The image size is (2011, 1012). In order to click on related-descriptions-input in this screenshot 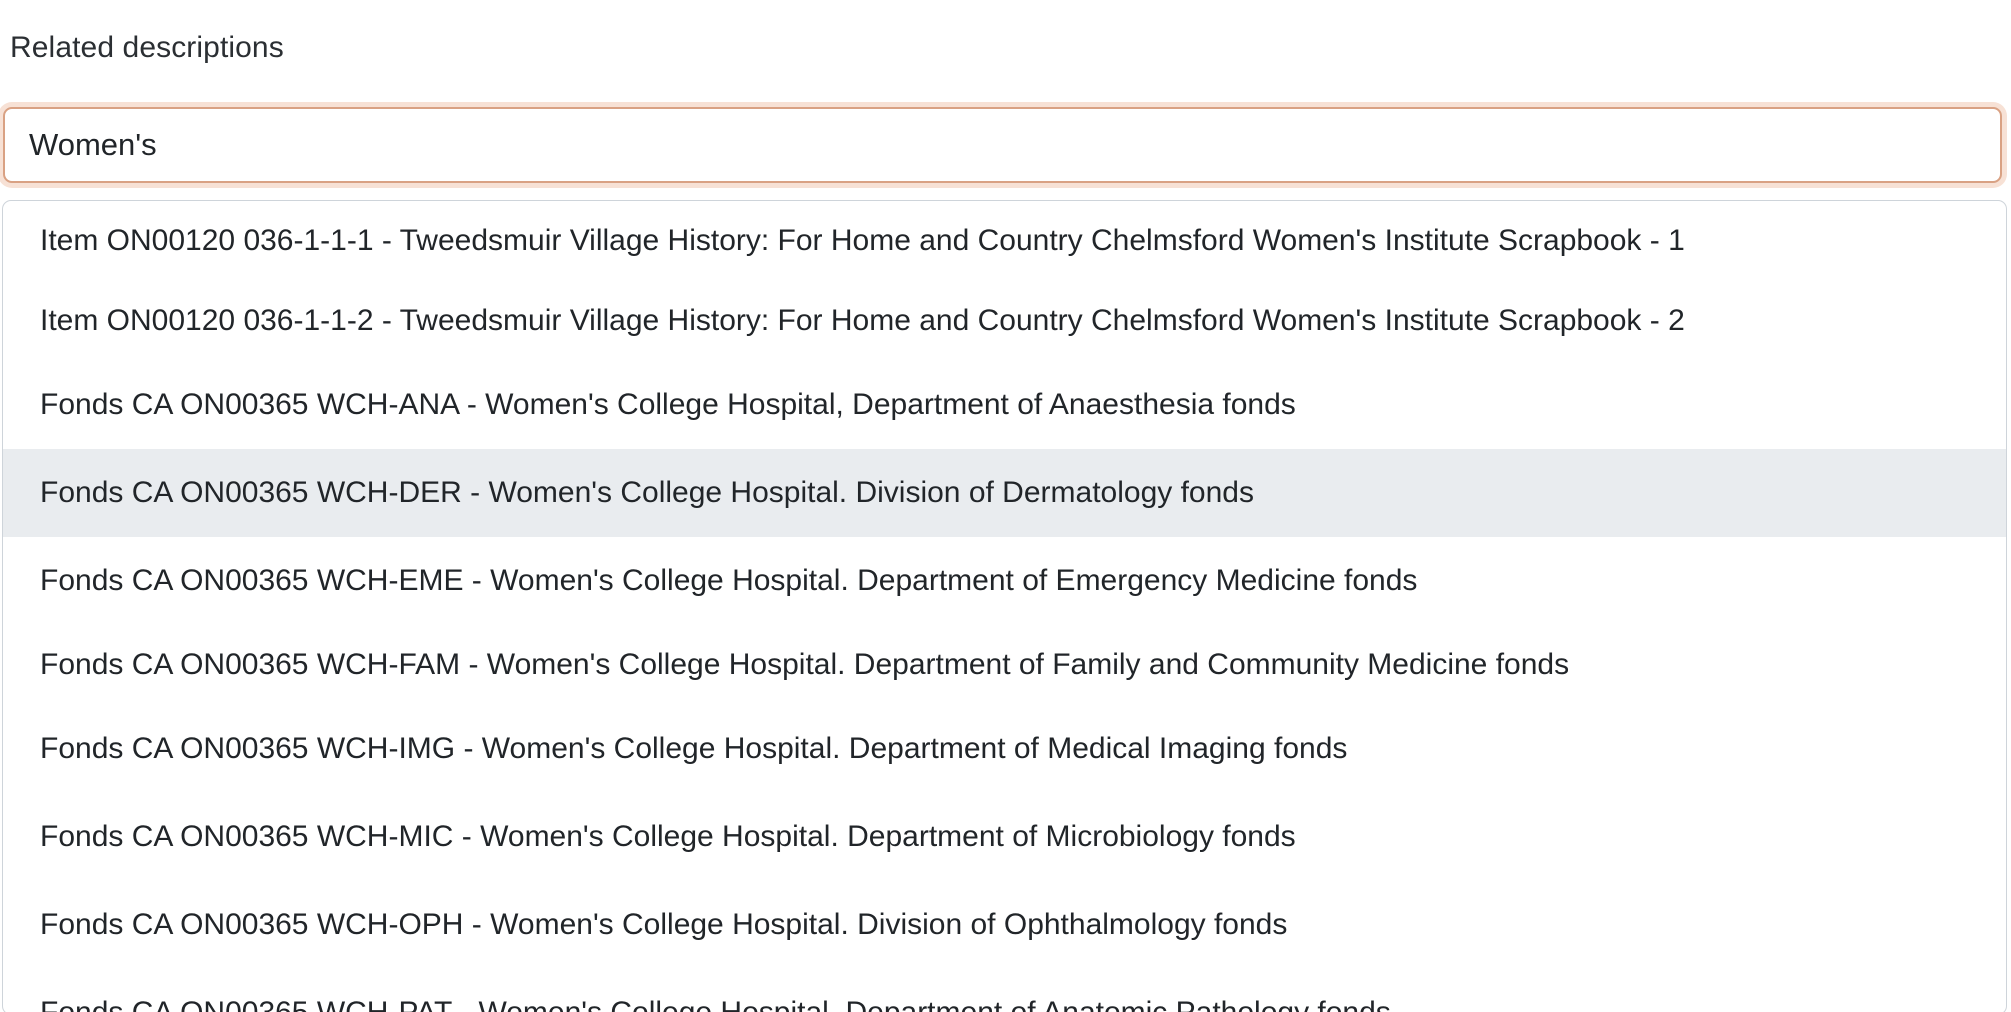, I will do `click(1002, 145)`.